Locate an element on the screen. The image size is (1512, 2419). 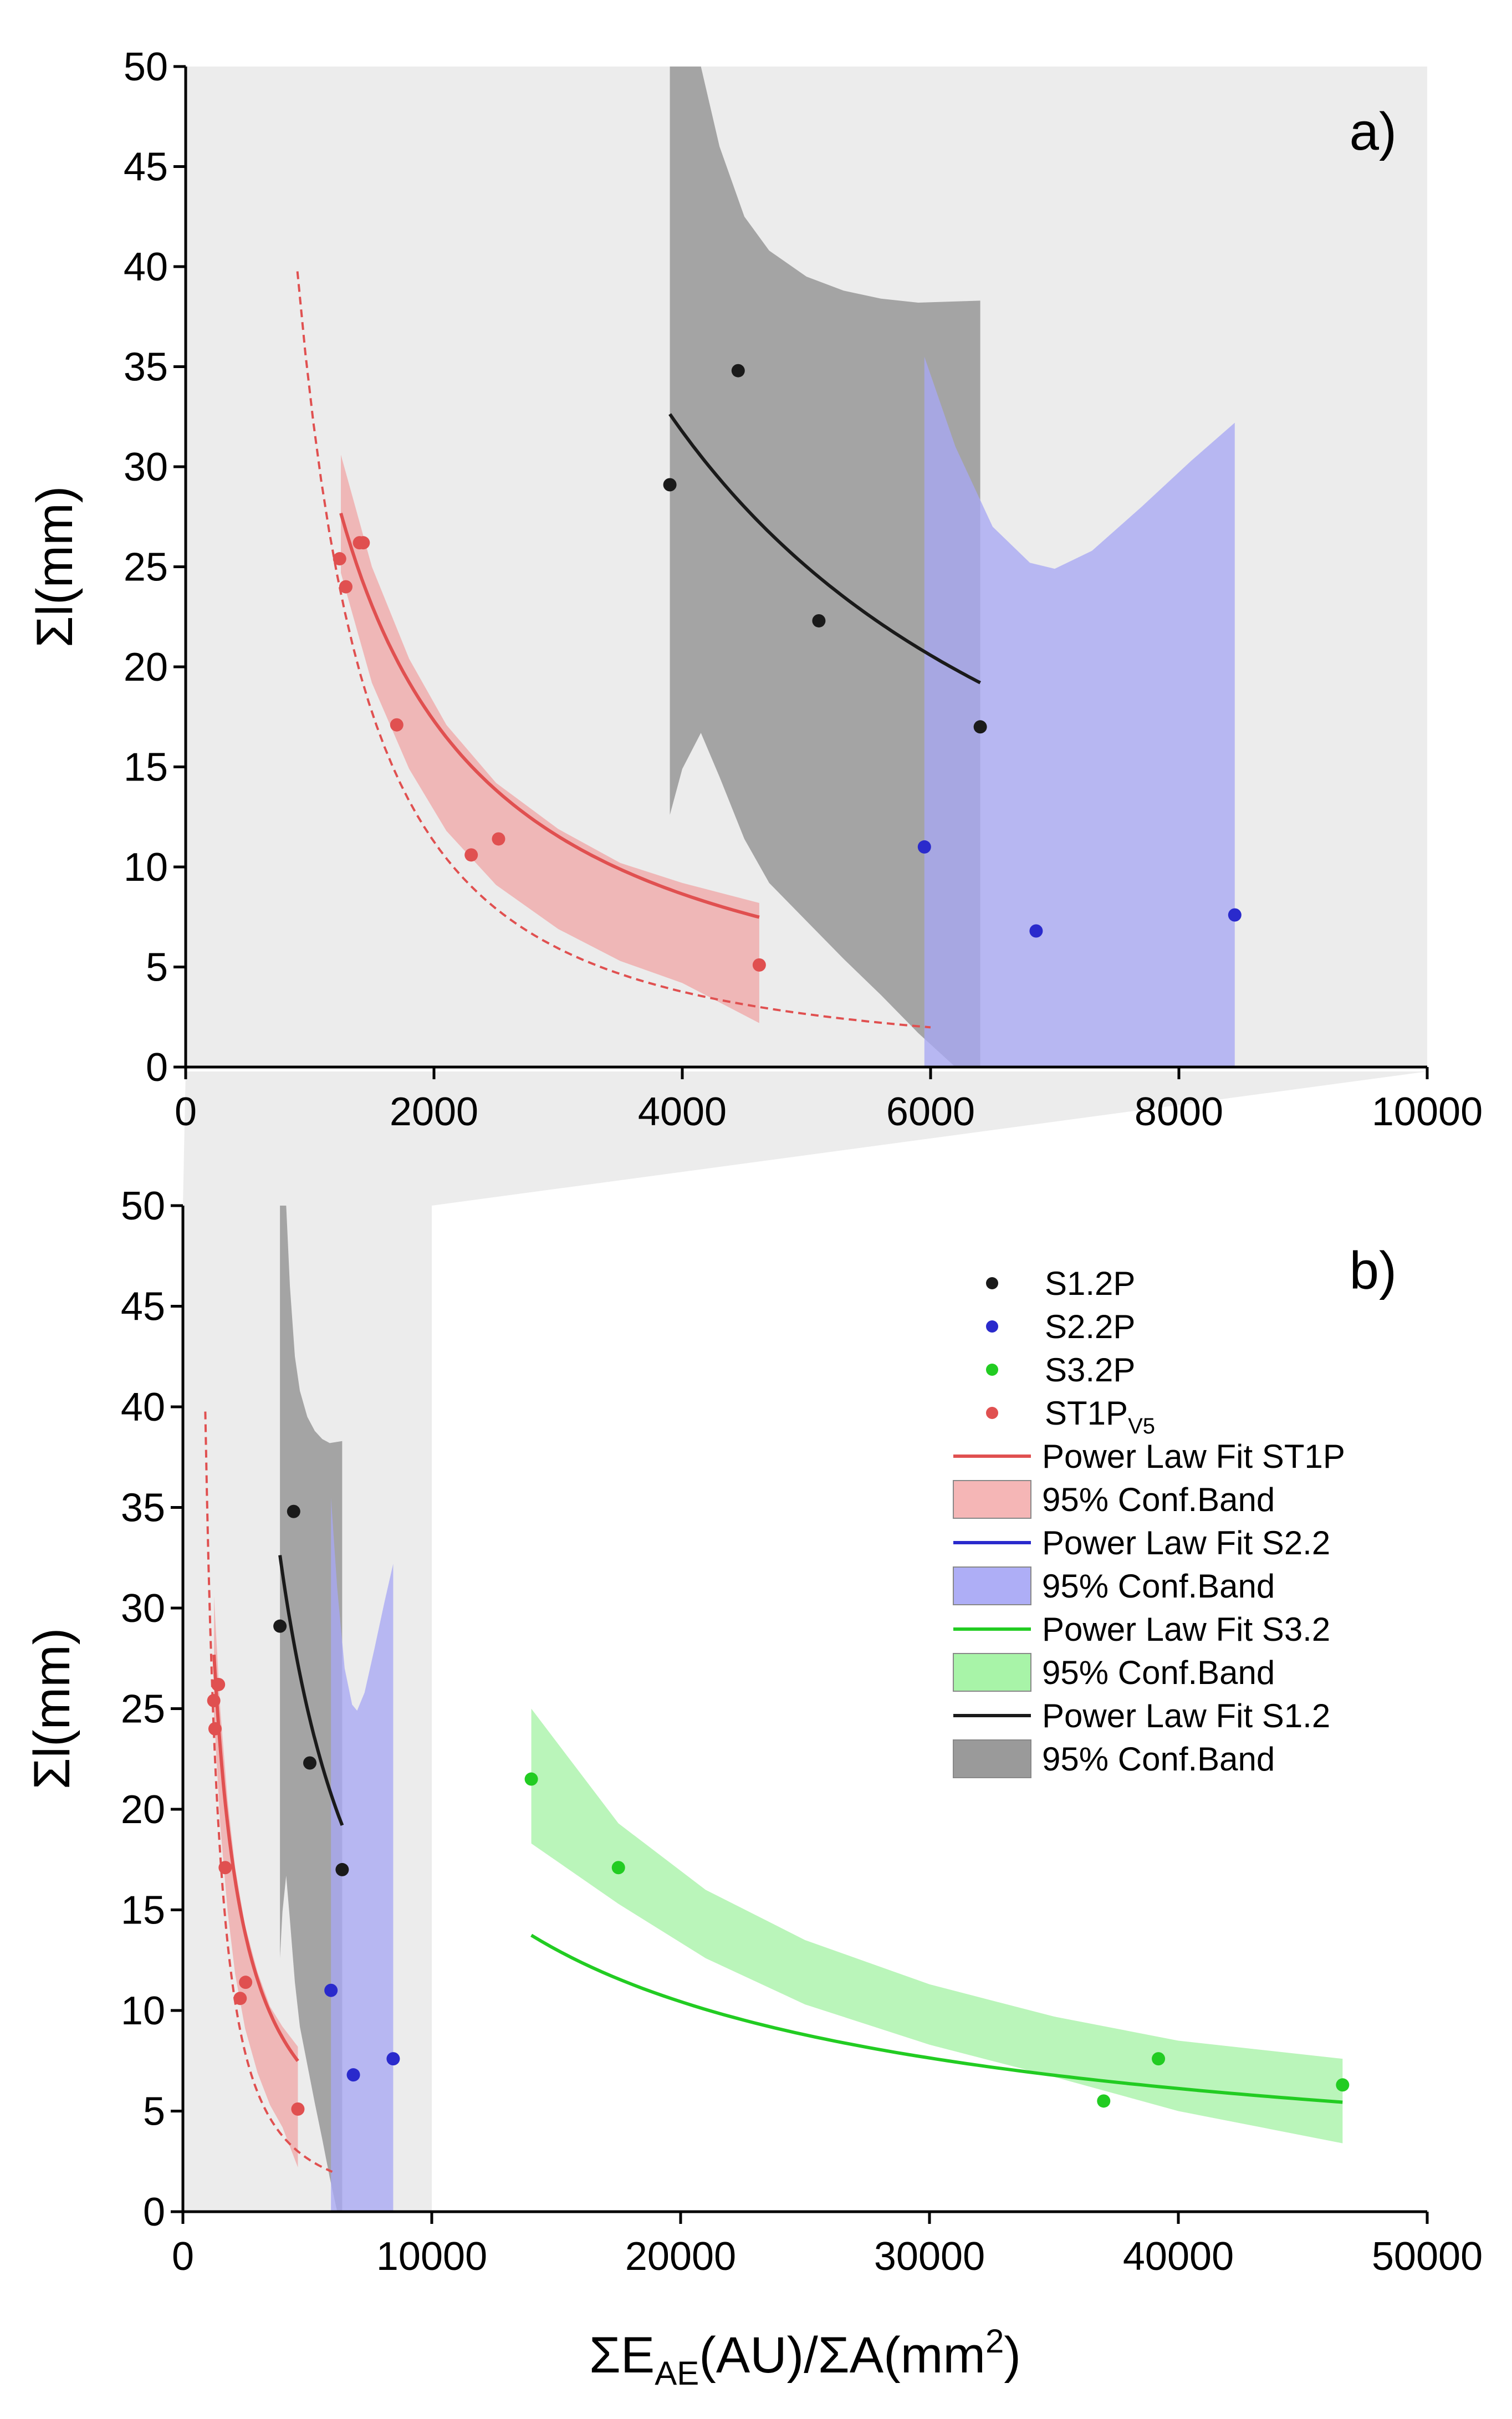
panel-label: a) is located at coordinates (1373, 131).